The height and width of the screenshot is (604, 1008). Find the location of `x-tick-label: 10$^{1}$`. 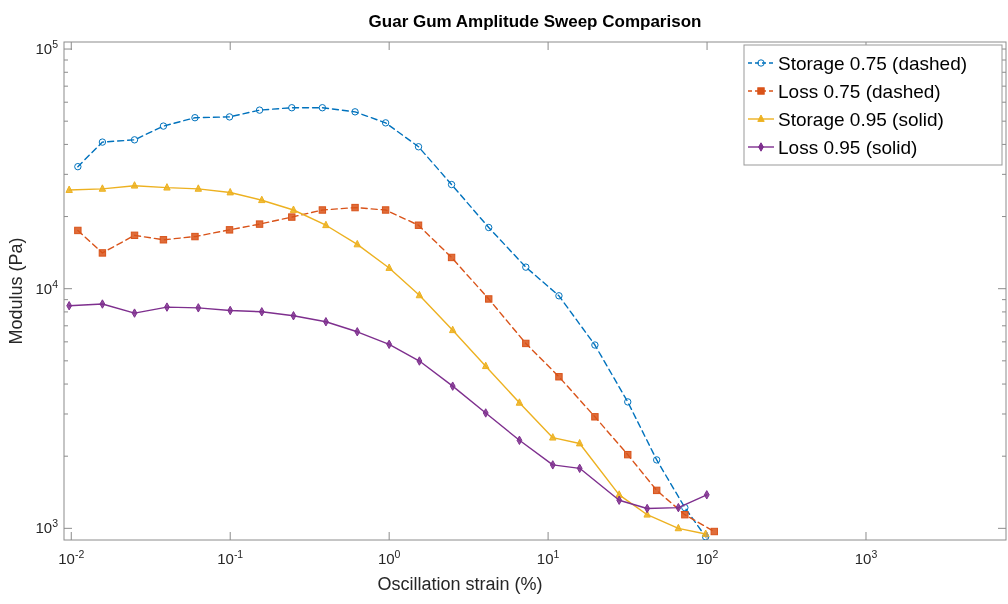

x-tick-label: 10$^{1}$ is located at coordinates (548, 557).